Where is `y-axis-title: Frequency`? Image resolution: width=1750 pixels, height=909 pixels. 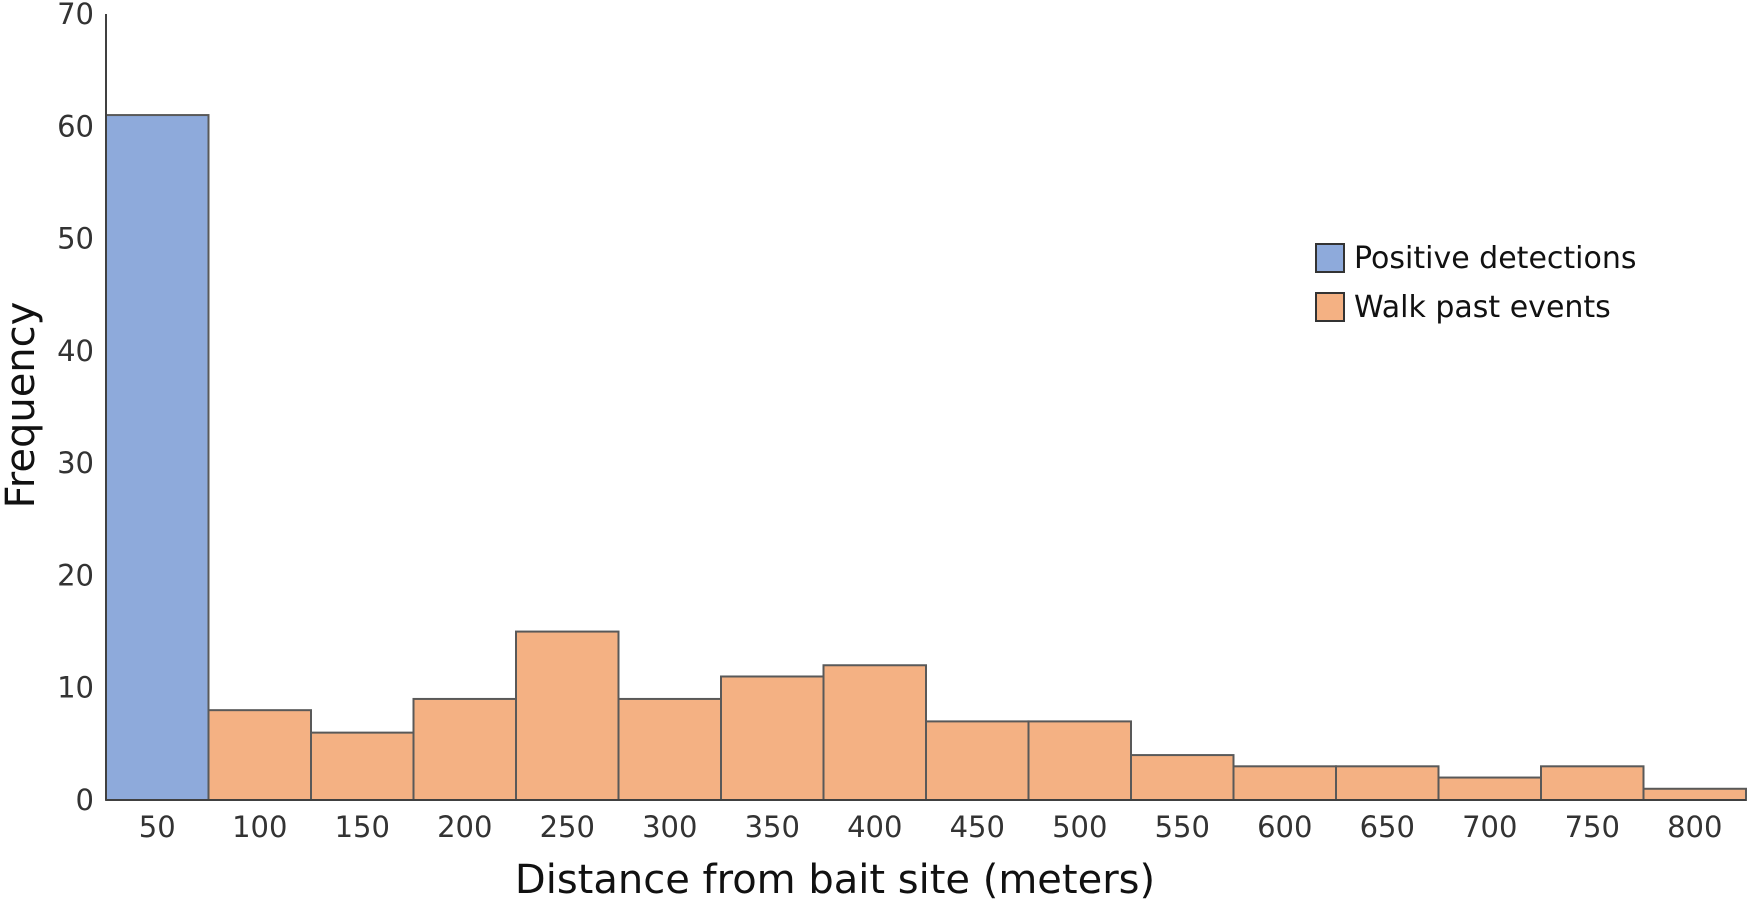 y-axis-title: Frequency is located at coordinates (22, 405).